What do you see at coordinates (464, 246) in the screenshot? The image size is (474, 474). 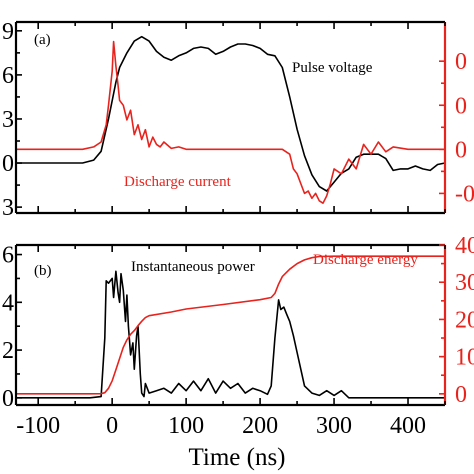 I see `right-tick-label: 40` at bounding box center [464, 246].